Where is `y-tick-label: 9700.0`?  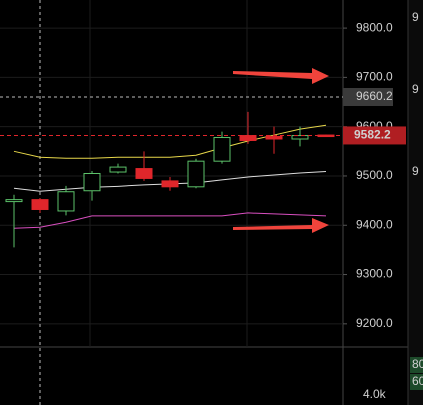
y-tick-label: 9700.0 is located at coordinates (374, 77).